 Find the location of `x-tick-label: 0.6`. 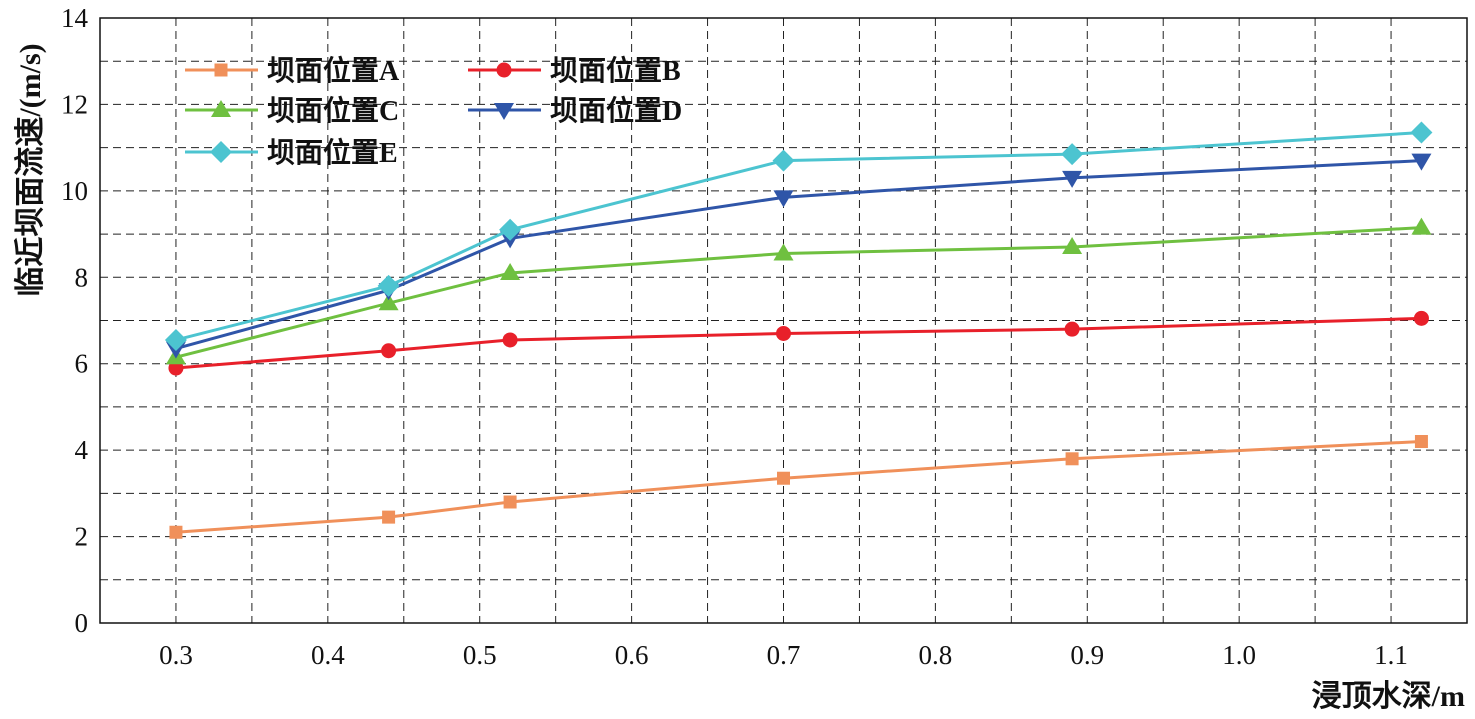

x-tick-label: 0.6 is located at coordinates (632, 655).